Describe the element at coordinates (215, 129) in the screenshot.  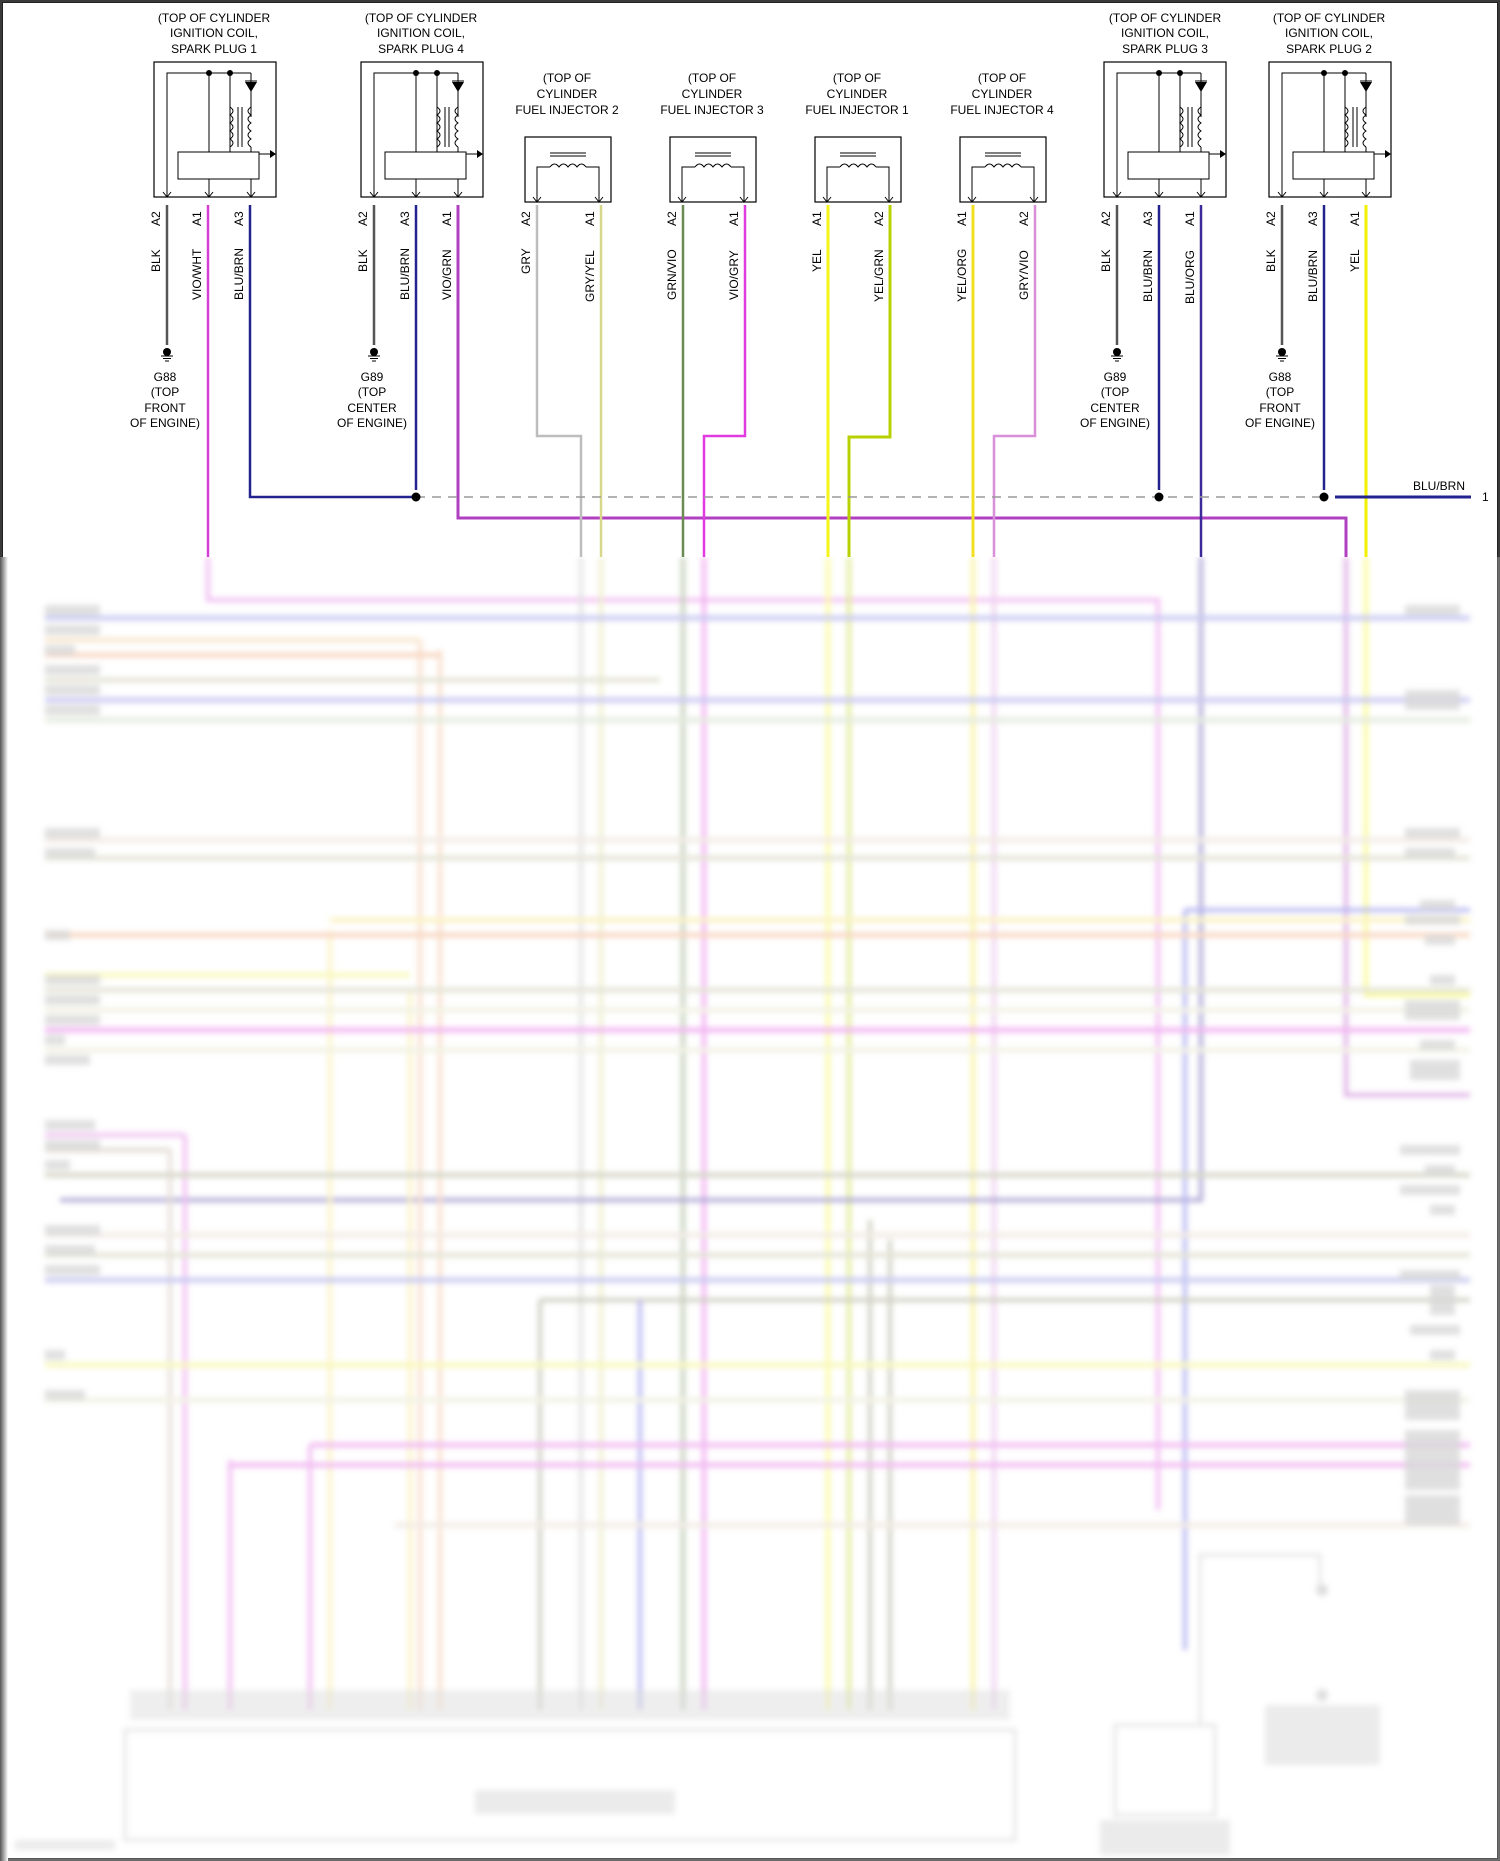
I see `ignition-coil-1-symbol` at that location.